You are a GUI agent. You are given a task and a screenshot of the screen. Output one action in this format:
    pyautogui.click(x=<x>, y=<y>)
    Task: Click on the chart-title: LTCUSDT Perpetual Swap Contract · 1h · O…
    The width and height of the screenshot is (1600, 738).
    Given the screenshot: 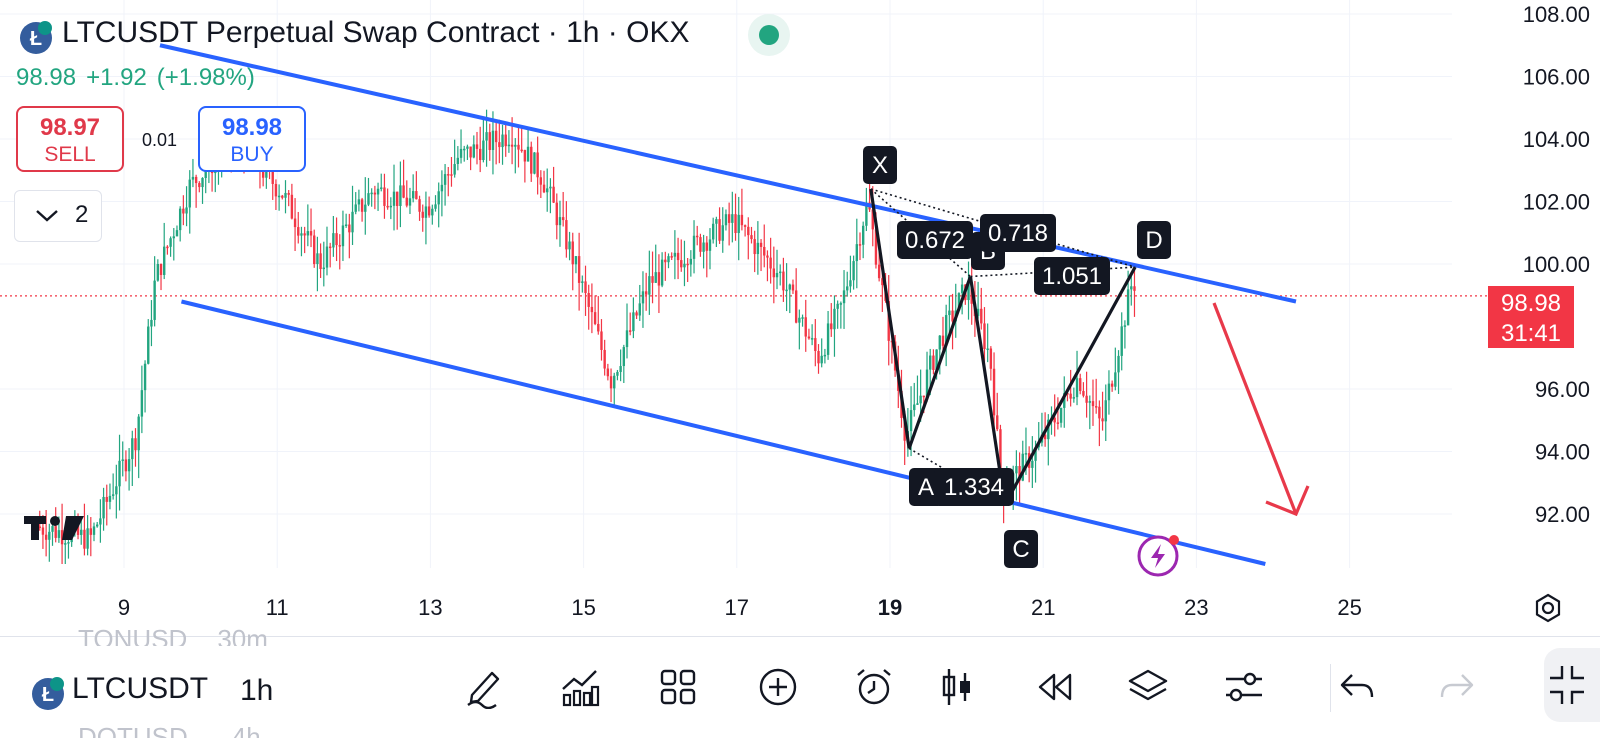 What is the action you would take?
    pyautogui.click(x=376, y=32)
    